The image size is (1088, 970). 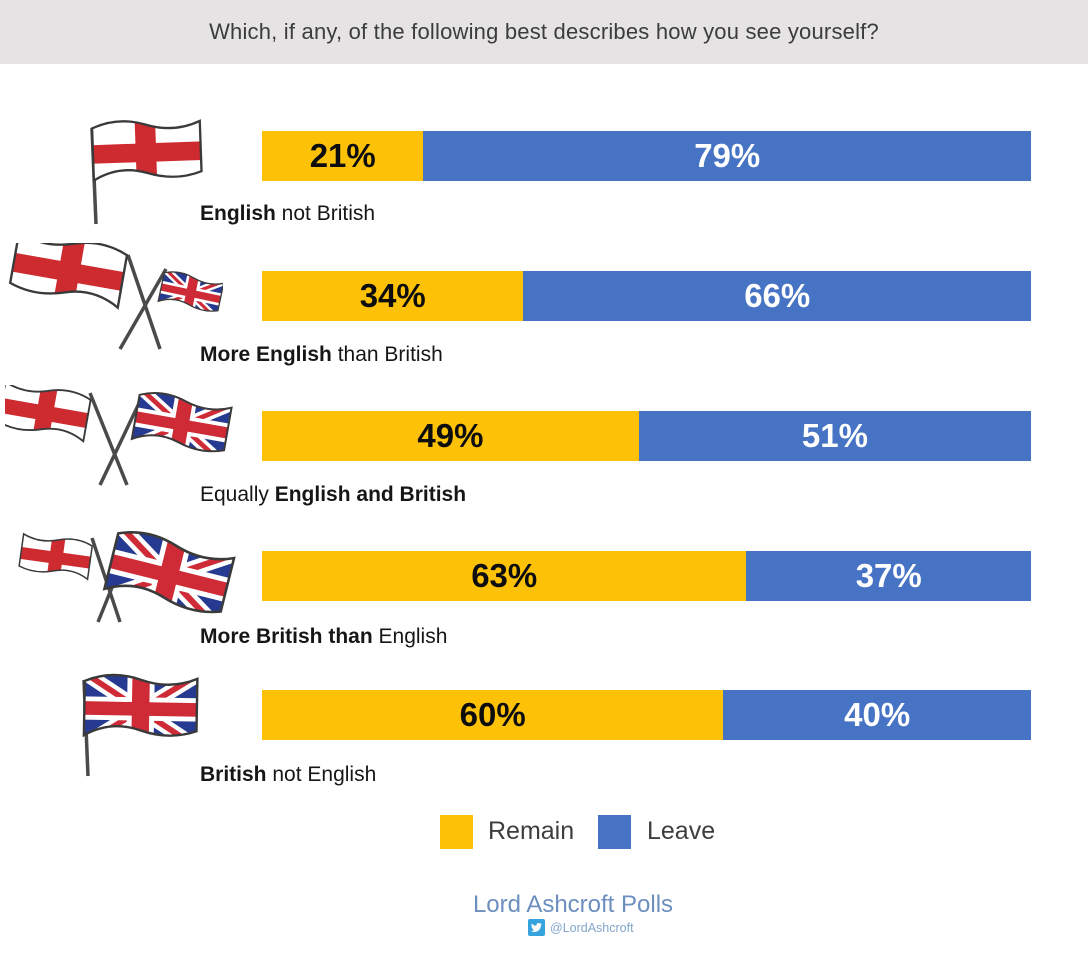 I want to click on remain-bar-segment: 49%, so click(x=450, y=436).